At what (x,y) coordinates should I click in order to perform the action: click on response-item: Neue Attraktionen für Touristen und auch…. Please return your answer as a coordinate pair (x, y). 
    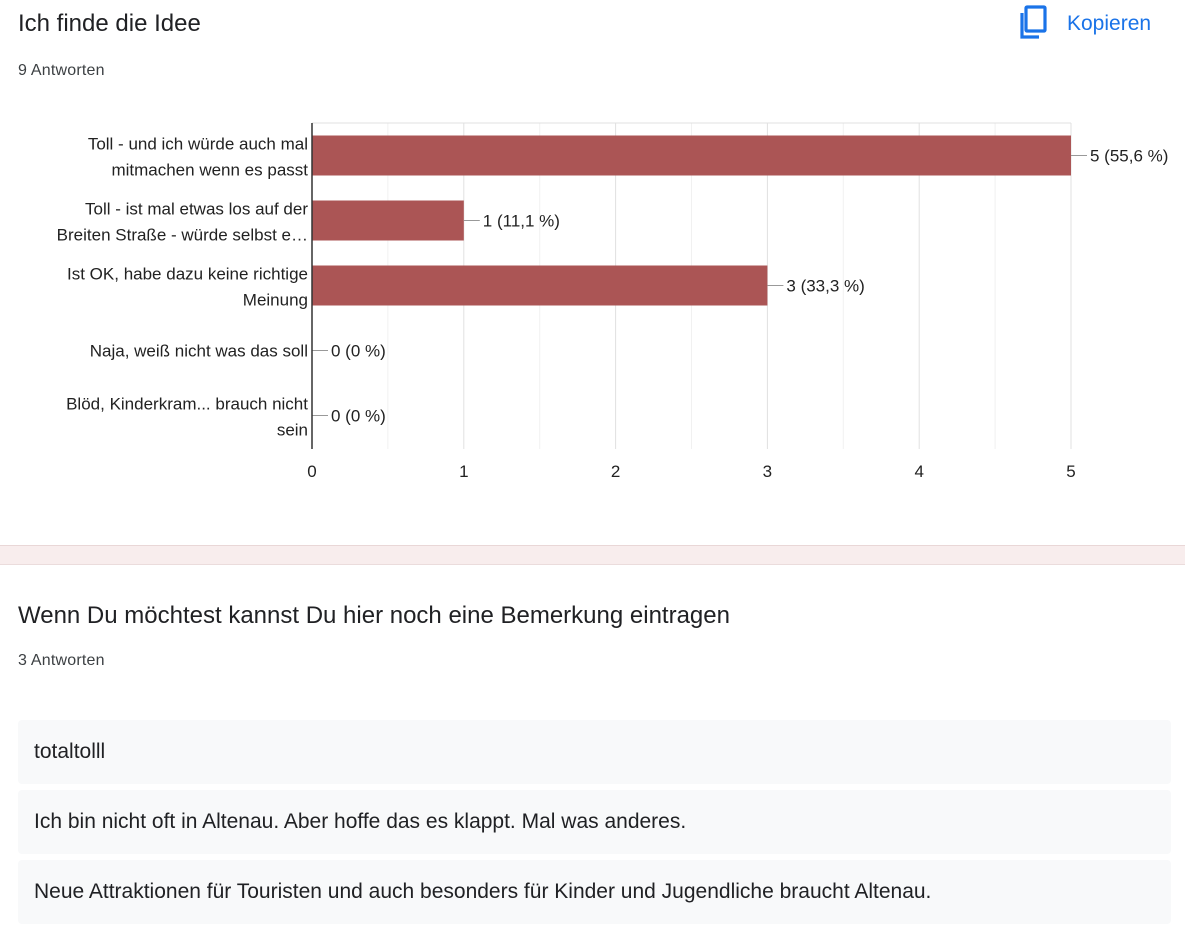
    Looking at the image, I should click on (594, 892).